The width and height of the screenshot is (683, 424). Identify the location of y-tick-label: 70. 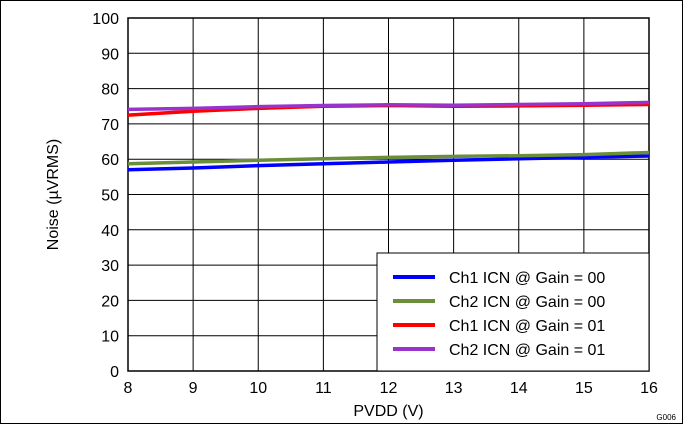
(110, 125).